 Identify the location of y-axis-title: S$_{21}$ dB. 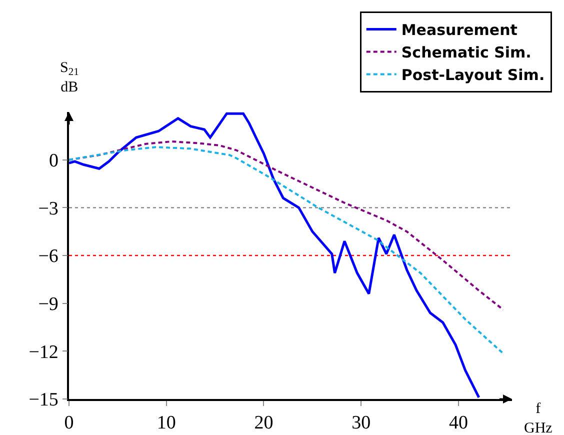
(69, 78).